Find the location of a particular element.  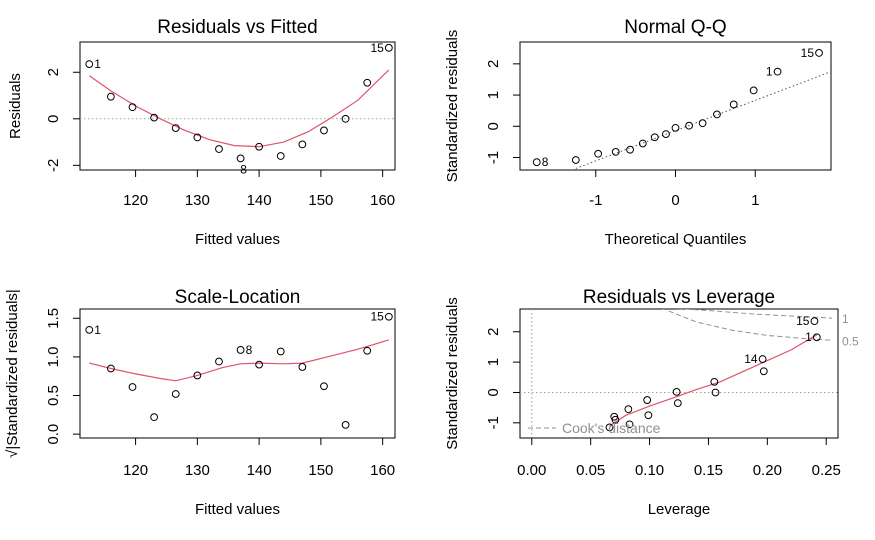

y-axis-label: Residuals is located at coordinates (15, 106).